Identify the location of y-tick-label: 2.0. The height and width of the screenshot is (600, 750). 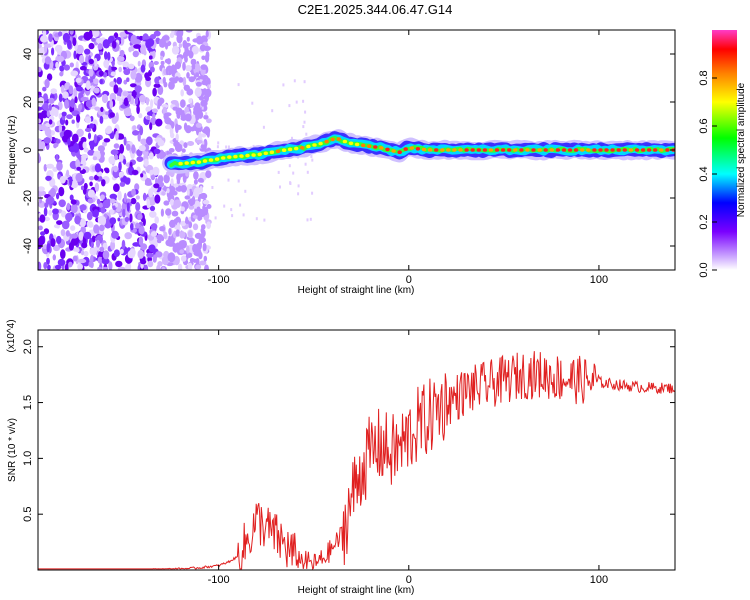
(28, 346).